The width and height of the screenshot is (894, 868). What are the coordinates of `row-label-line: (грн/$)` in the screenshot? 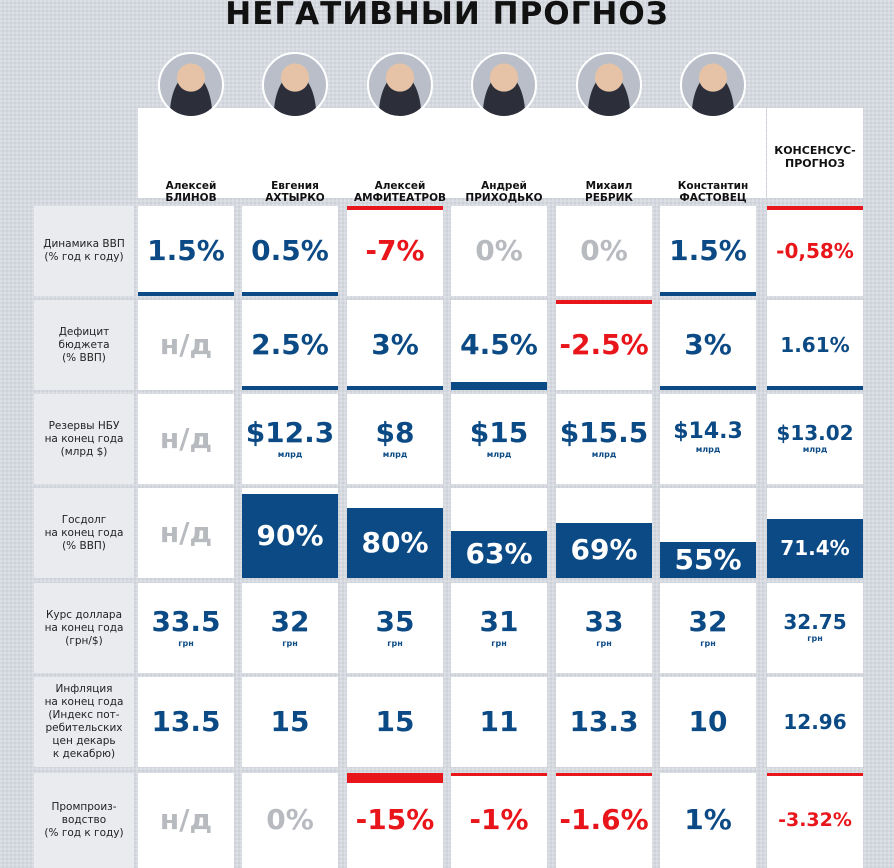 It's located at (84, 640).